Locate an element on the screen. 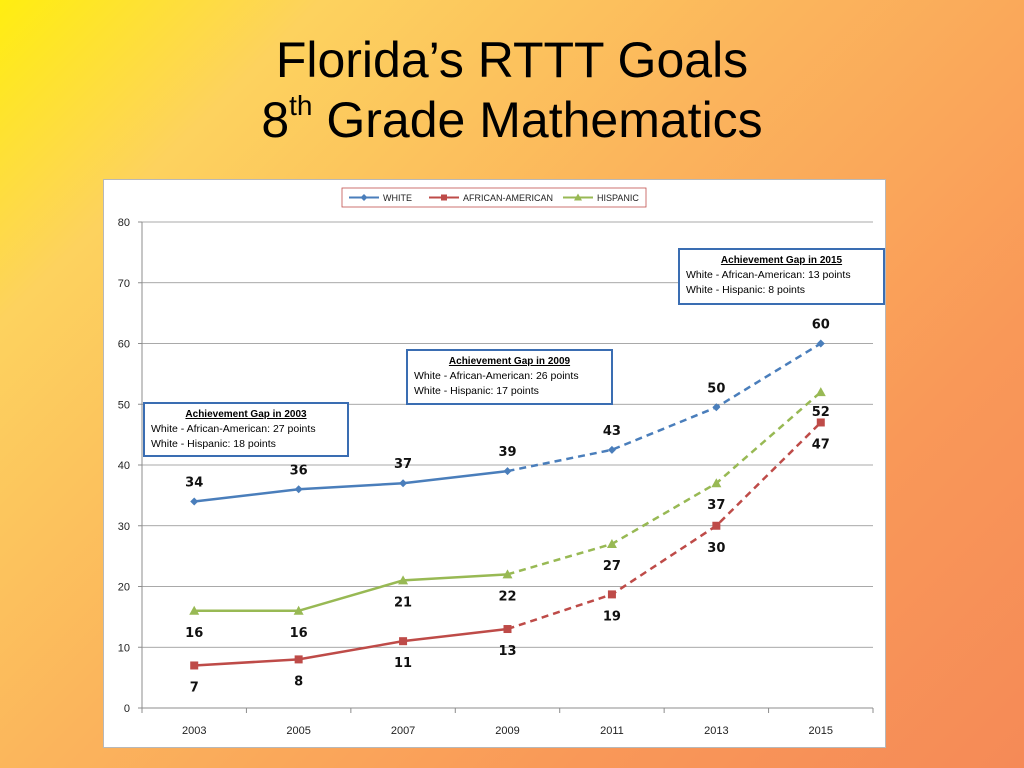 This screenshot has height=768, width=1024. hispanic-data-label: 52 is located at coordinates (821, 412).